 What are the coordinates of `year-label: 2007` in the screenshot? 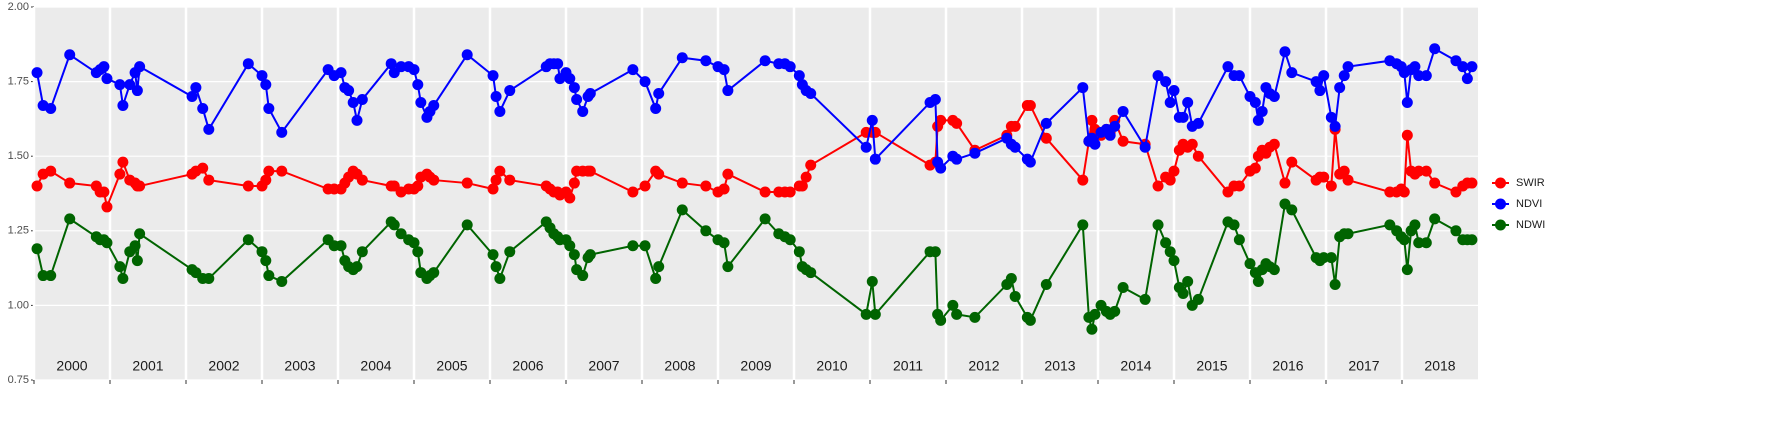 It's located at (603, 366).